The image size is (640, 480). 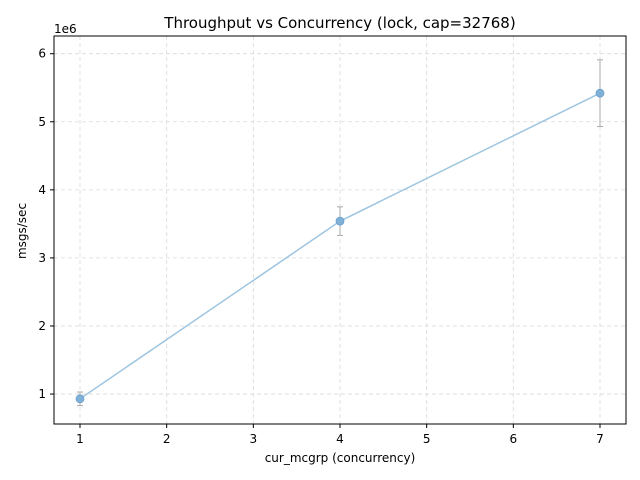 What do you see at coordinates (42, 394) in the screenshot?
I see `y-tick-label: 1` at bounding box center [42, 394].